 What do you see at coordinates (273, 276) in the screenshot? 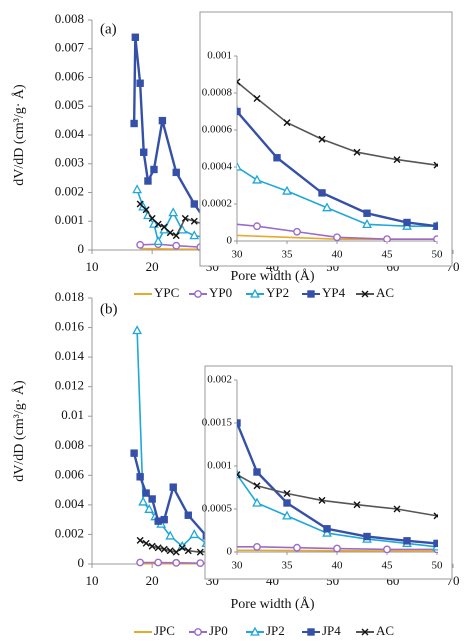
I see `x-axis-label: Pore width (Å)` at bounding box center [273, 276].